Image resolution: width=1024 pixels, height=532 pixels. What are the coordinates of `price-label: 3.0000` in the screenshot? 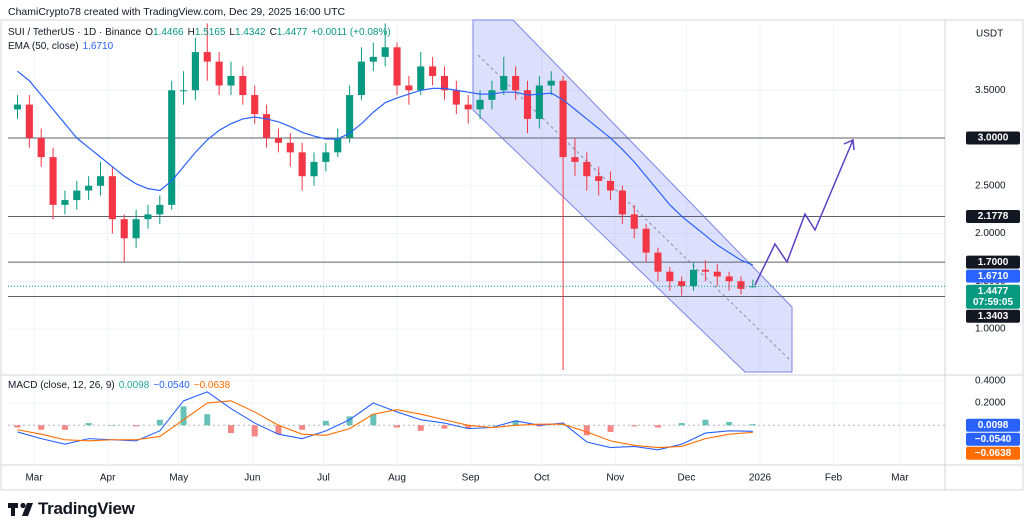 It's located at (993, 138).